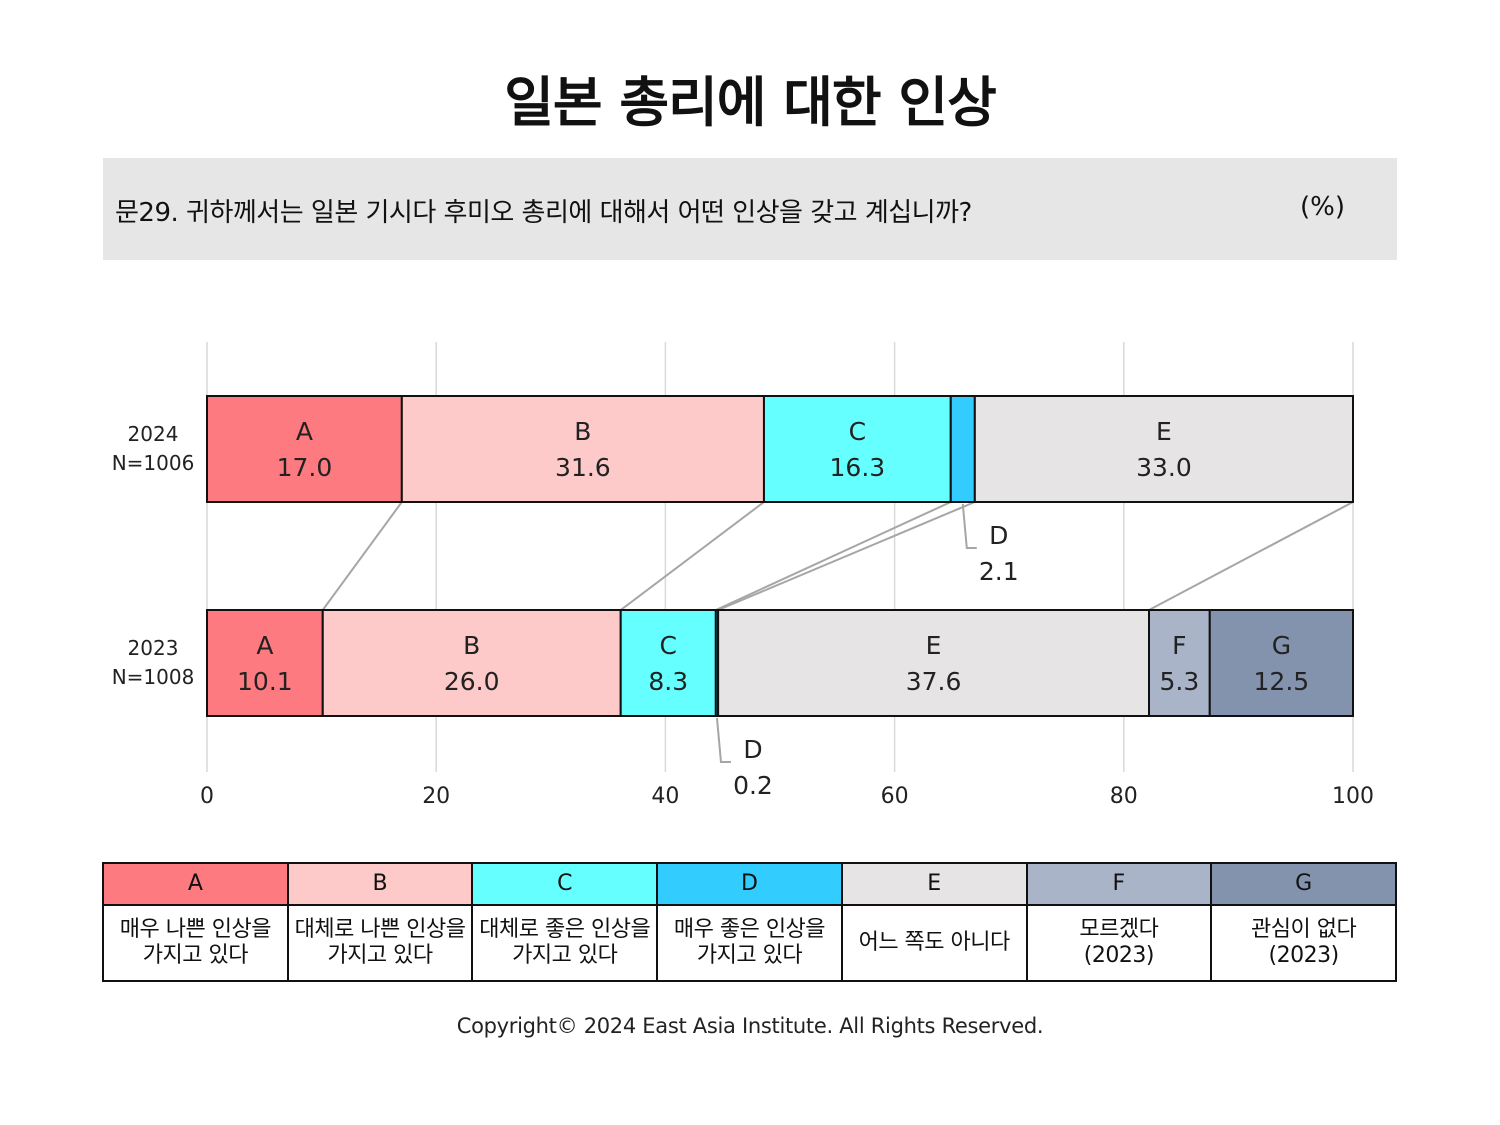 The width and height of the screenshot is (1500, 1125). What do you see at coordinates (1179, 663) in the screenshot?
I see `bar-2023-f` at bounding box center [1179, 663].